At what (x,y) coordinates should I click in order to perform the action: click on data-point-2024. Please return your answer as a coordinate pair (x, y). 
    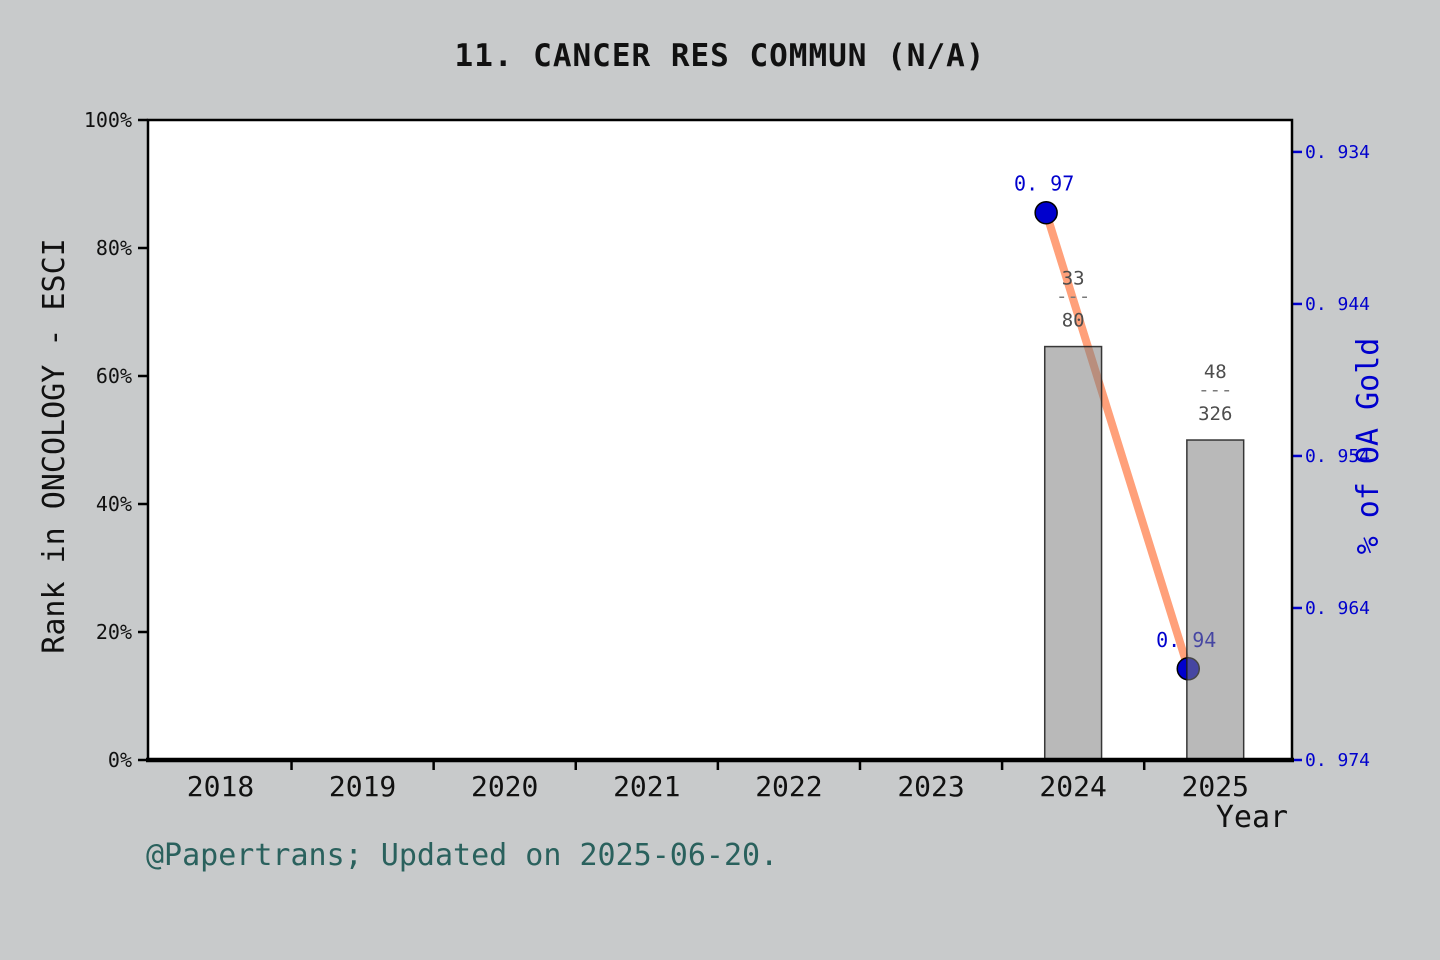
    Looking at the image, I should click on (1046, 212).